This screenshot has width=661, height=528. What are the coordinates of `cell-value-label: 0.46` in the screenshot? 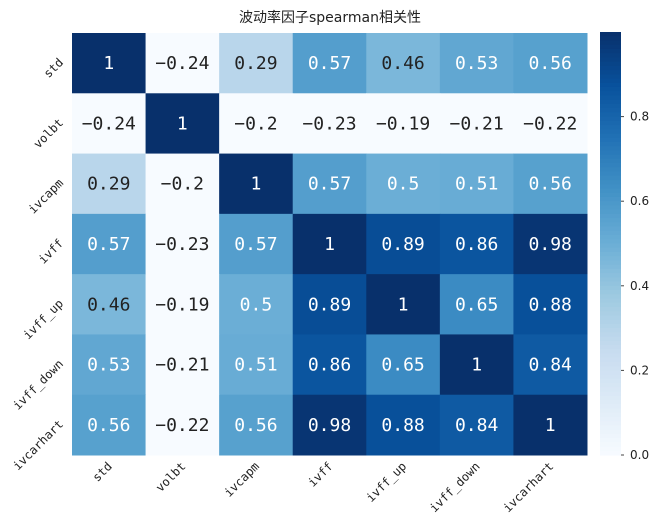 It's located at (402, 63).